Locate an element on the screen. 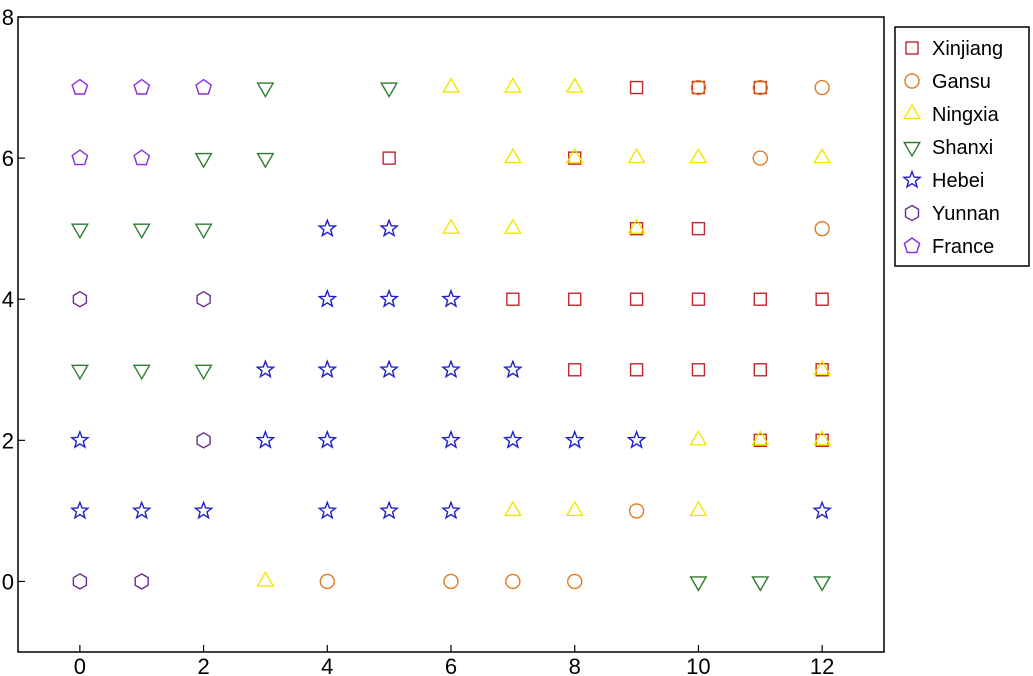  legend-label-shanxi: Shanxi is located at coordinates (962, 148).